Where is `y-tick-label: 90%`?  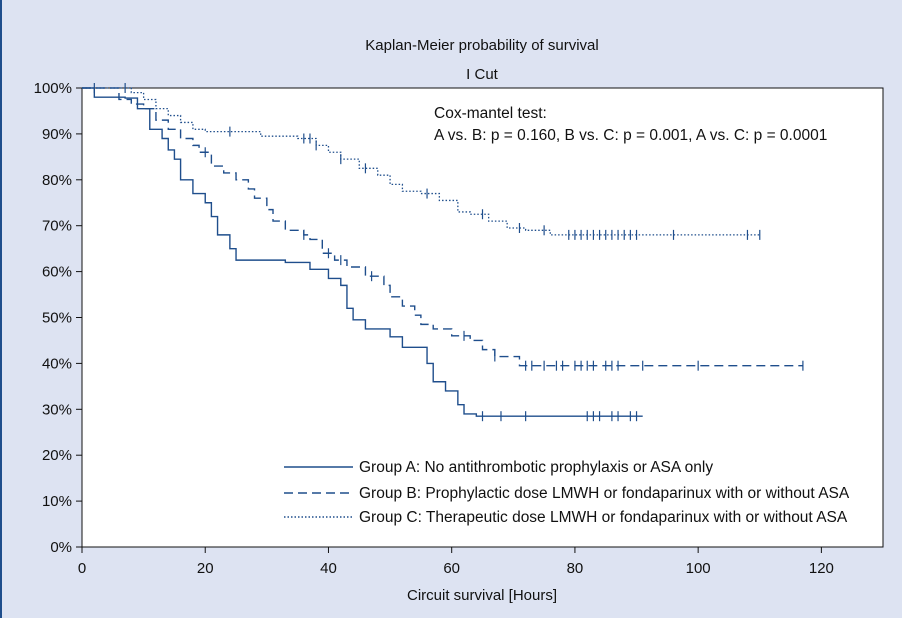 y-tick-label: 90% is located at coordinates (57, 134).